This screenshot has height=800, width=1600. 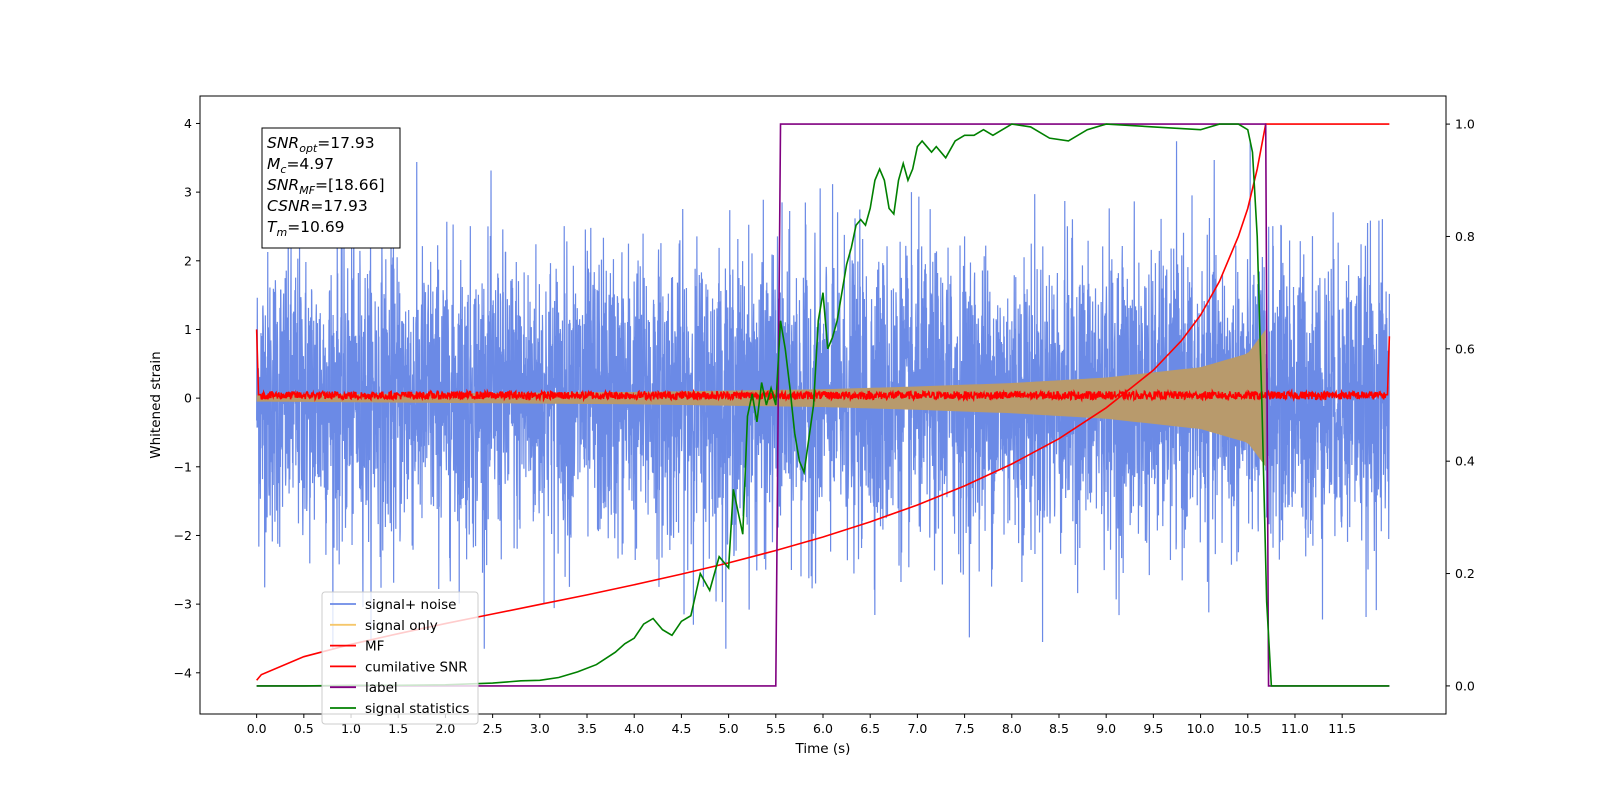 What do you see at coordinates (317, 206) in the screenshot?
I see `info-line: CSNR=17.93` at bounding box center [317, 206].